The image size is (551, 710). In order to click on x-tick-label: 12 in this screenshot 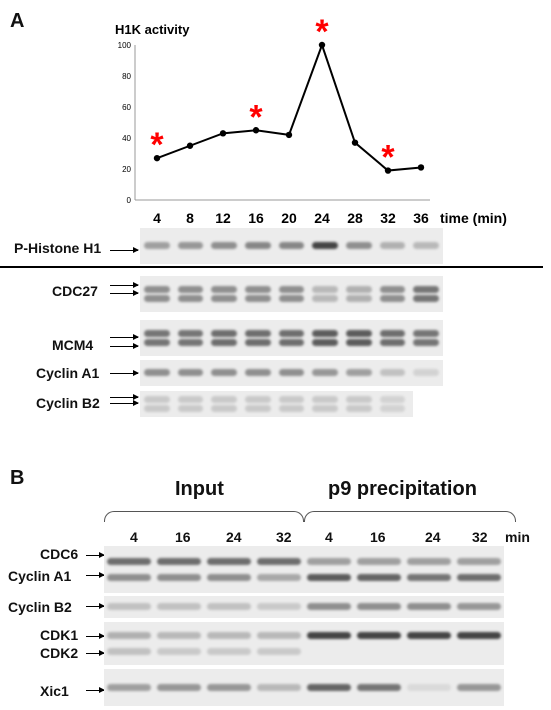, I will do `click(223, 218)`.